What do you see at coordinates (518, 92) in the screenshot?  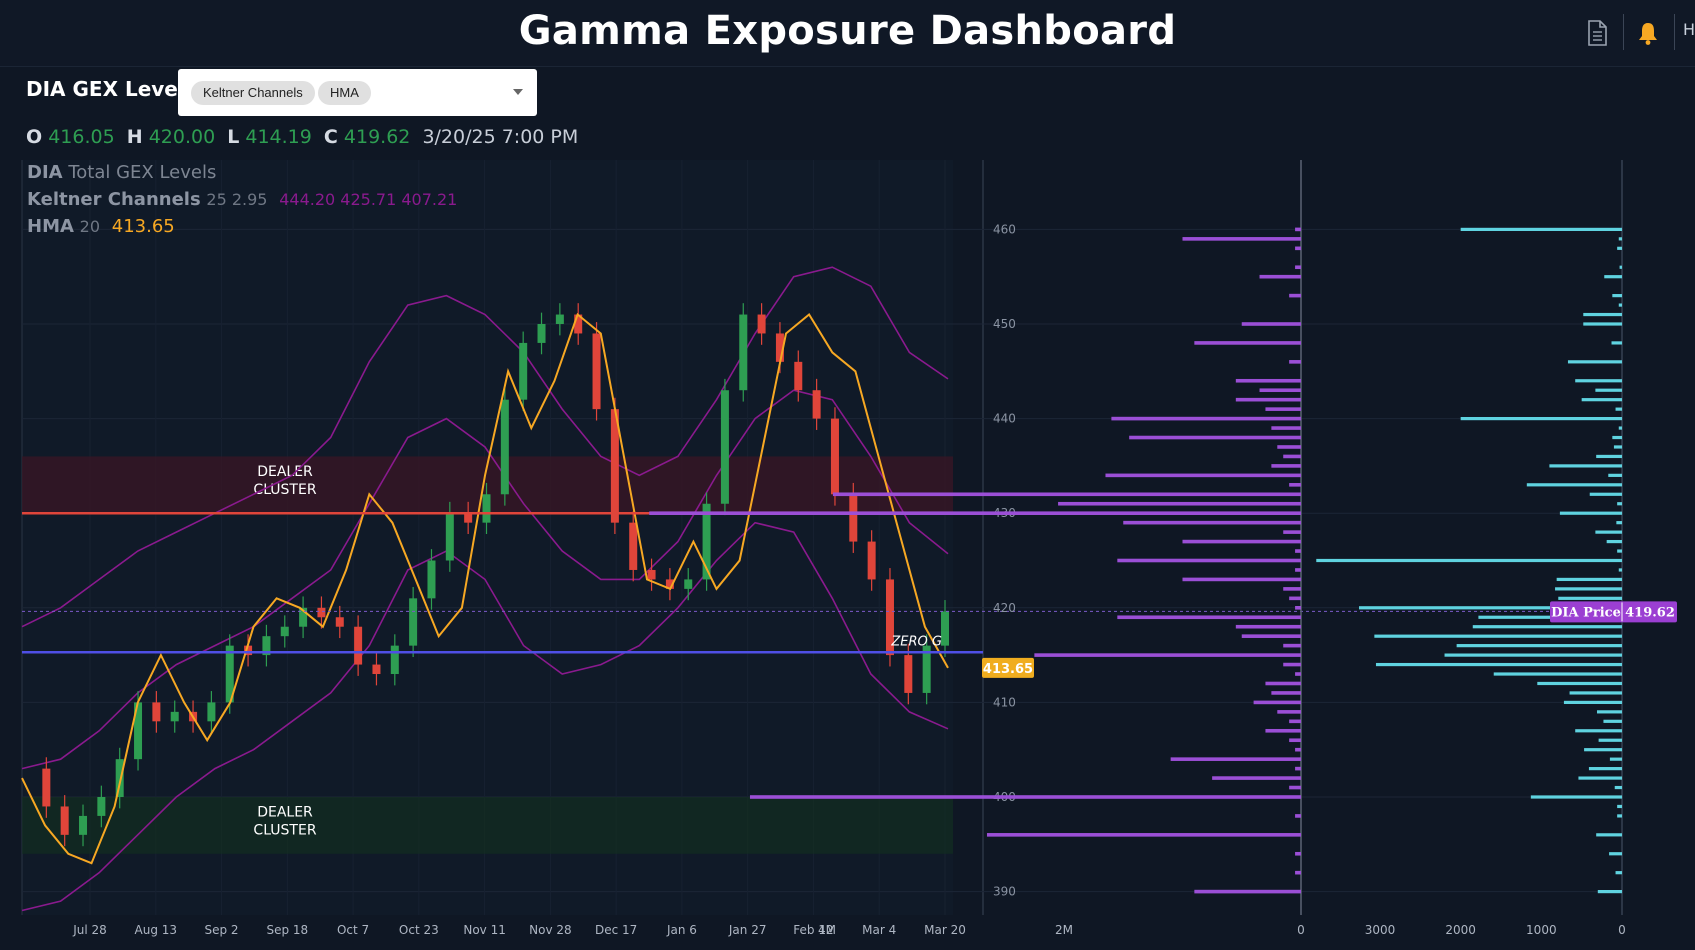 I see `chevron-down-icon` at bounding box center [518, 92].